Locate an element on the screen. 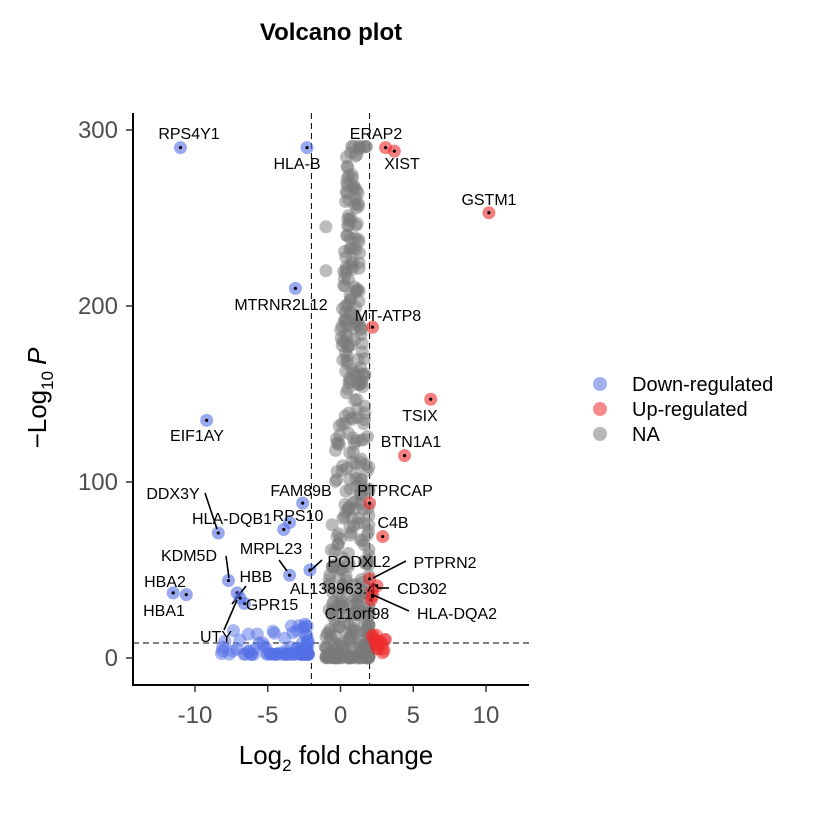 This screenshot has width=840, height=840. down-points is located at coordinates (264, 639).